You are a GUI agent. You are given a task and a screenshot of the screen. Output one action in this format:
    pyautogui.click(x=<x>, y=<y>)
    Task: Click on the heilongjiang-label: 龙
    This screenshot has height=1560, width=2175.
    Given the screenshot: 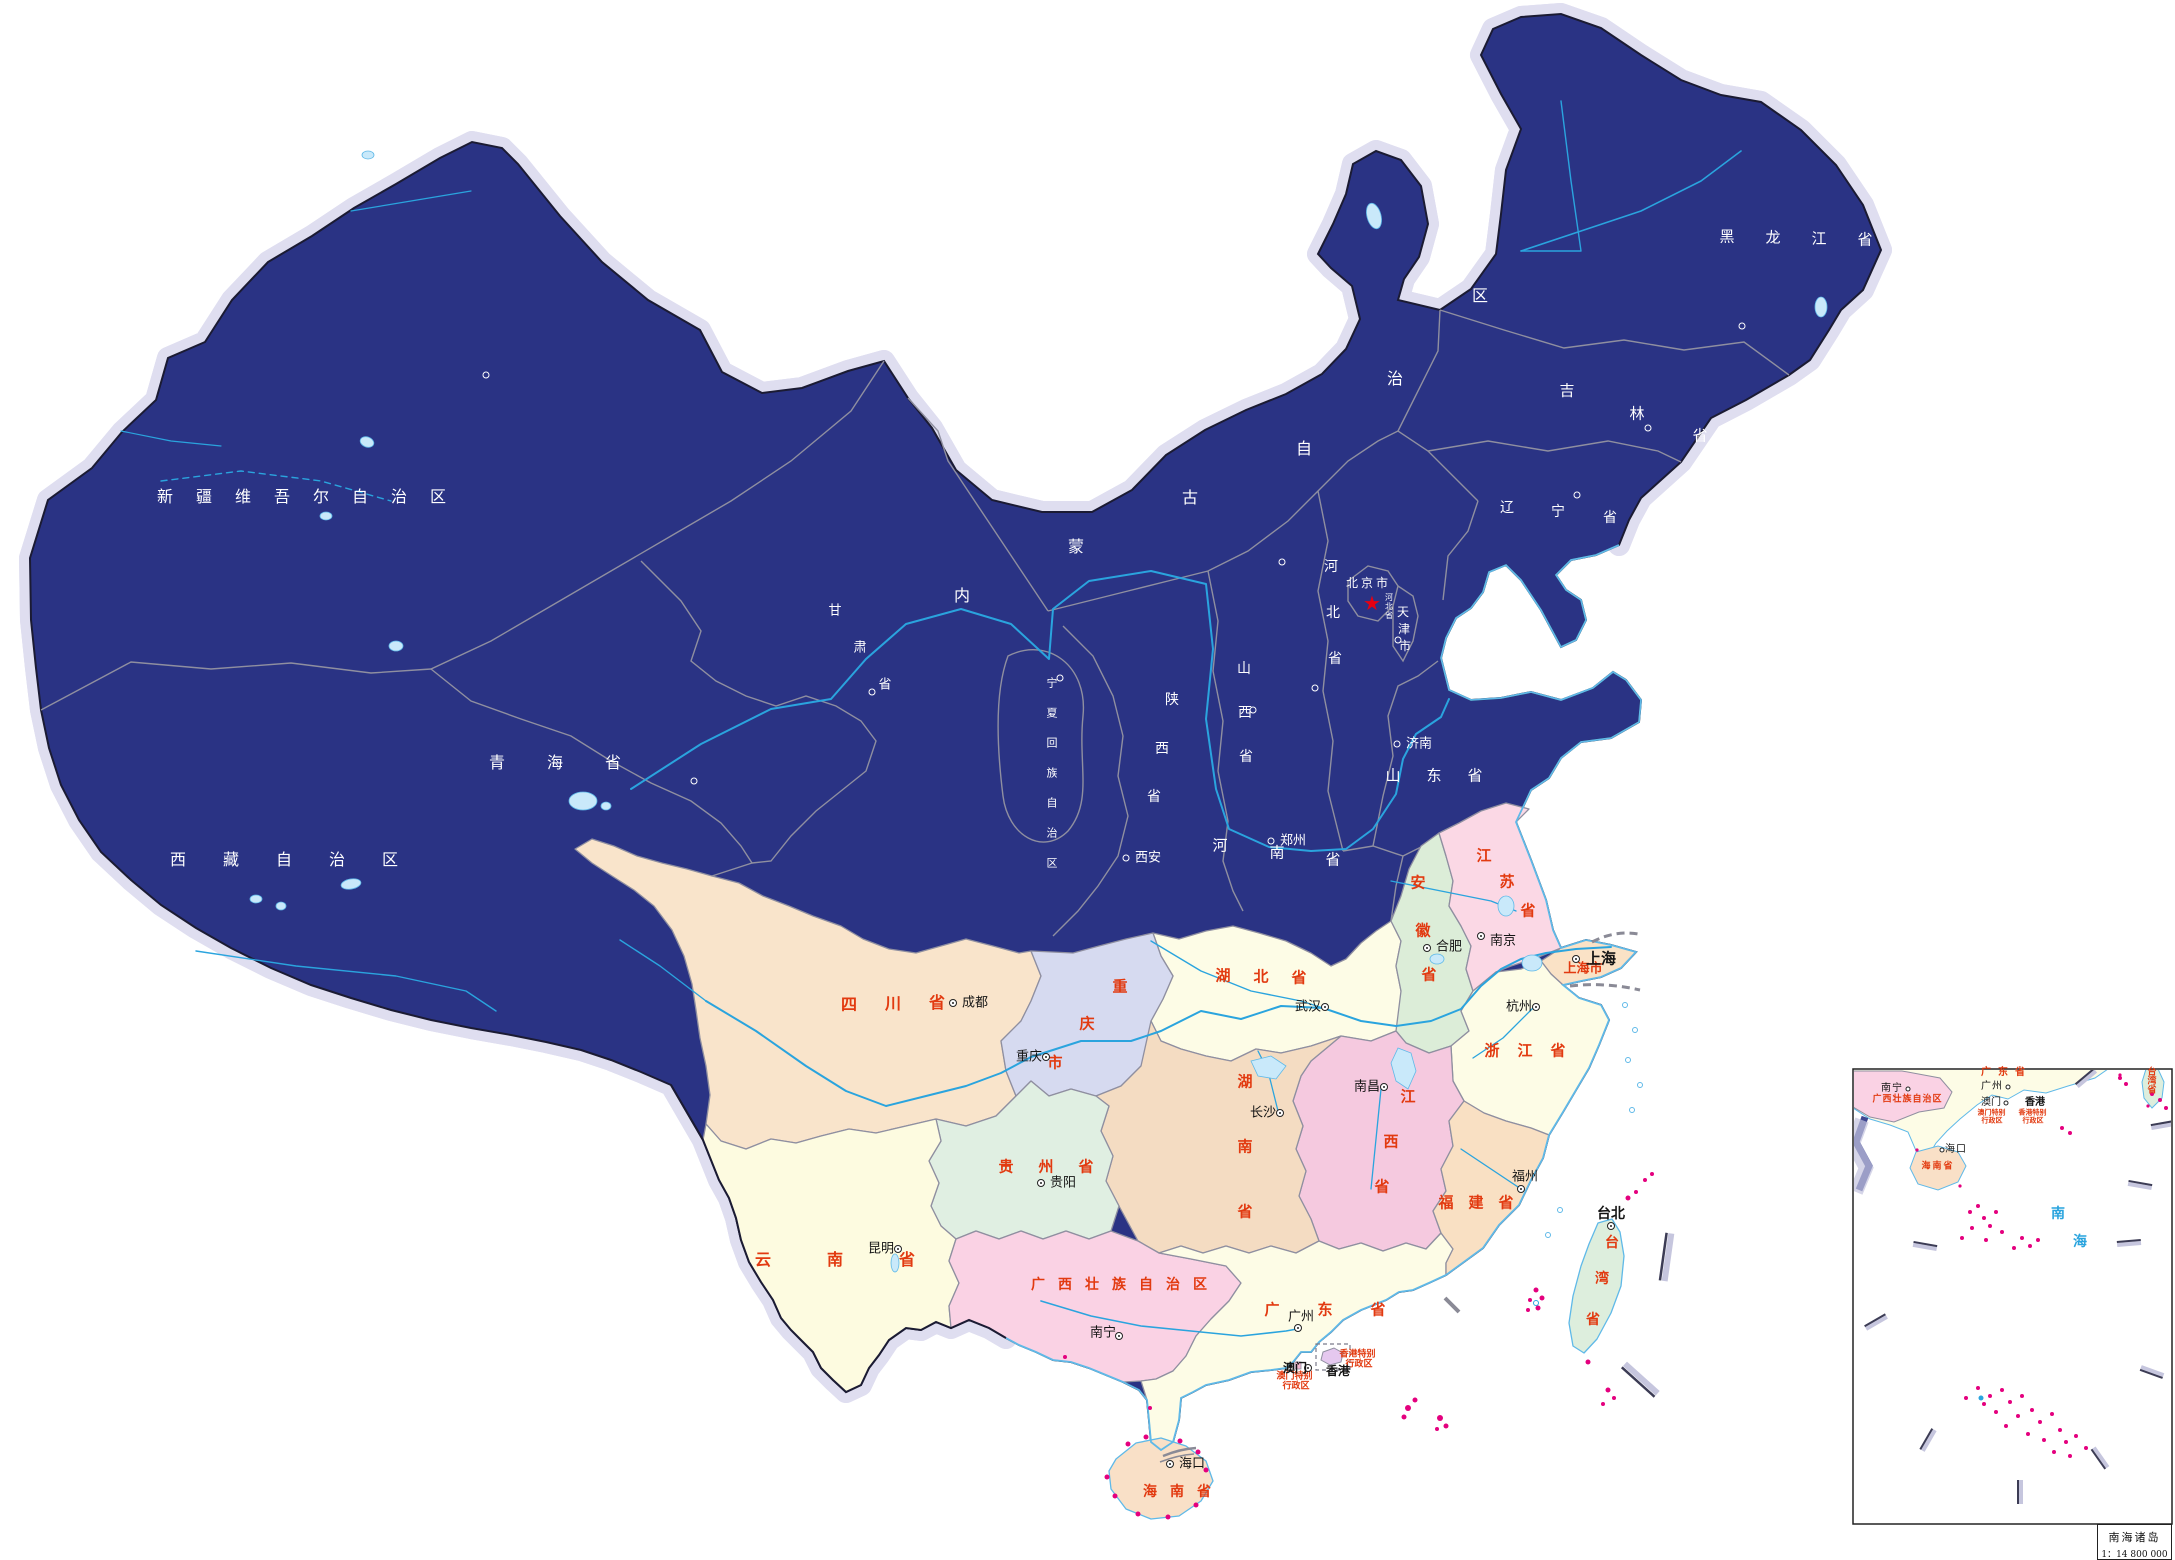 What is the action you would take?
    pyautogui.click(x=1773, y=237)
    